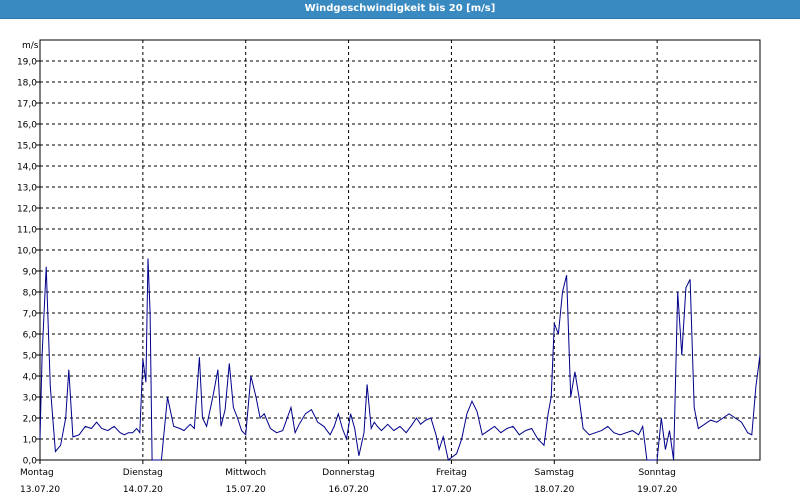 The image size is (800, 500). I want to click on x-tick-date: 17.07.20, so click(451, 490).